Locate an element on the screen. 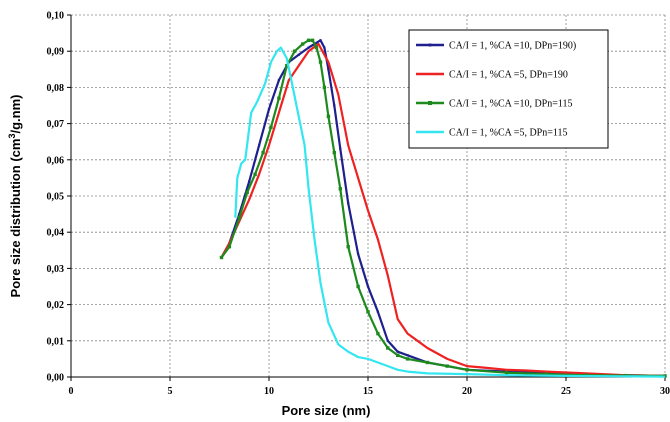  x-tick-label: 25 is located at coordinates (566, 391).